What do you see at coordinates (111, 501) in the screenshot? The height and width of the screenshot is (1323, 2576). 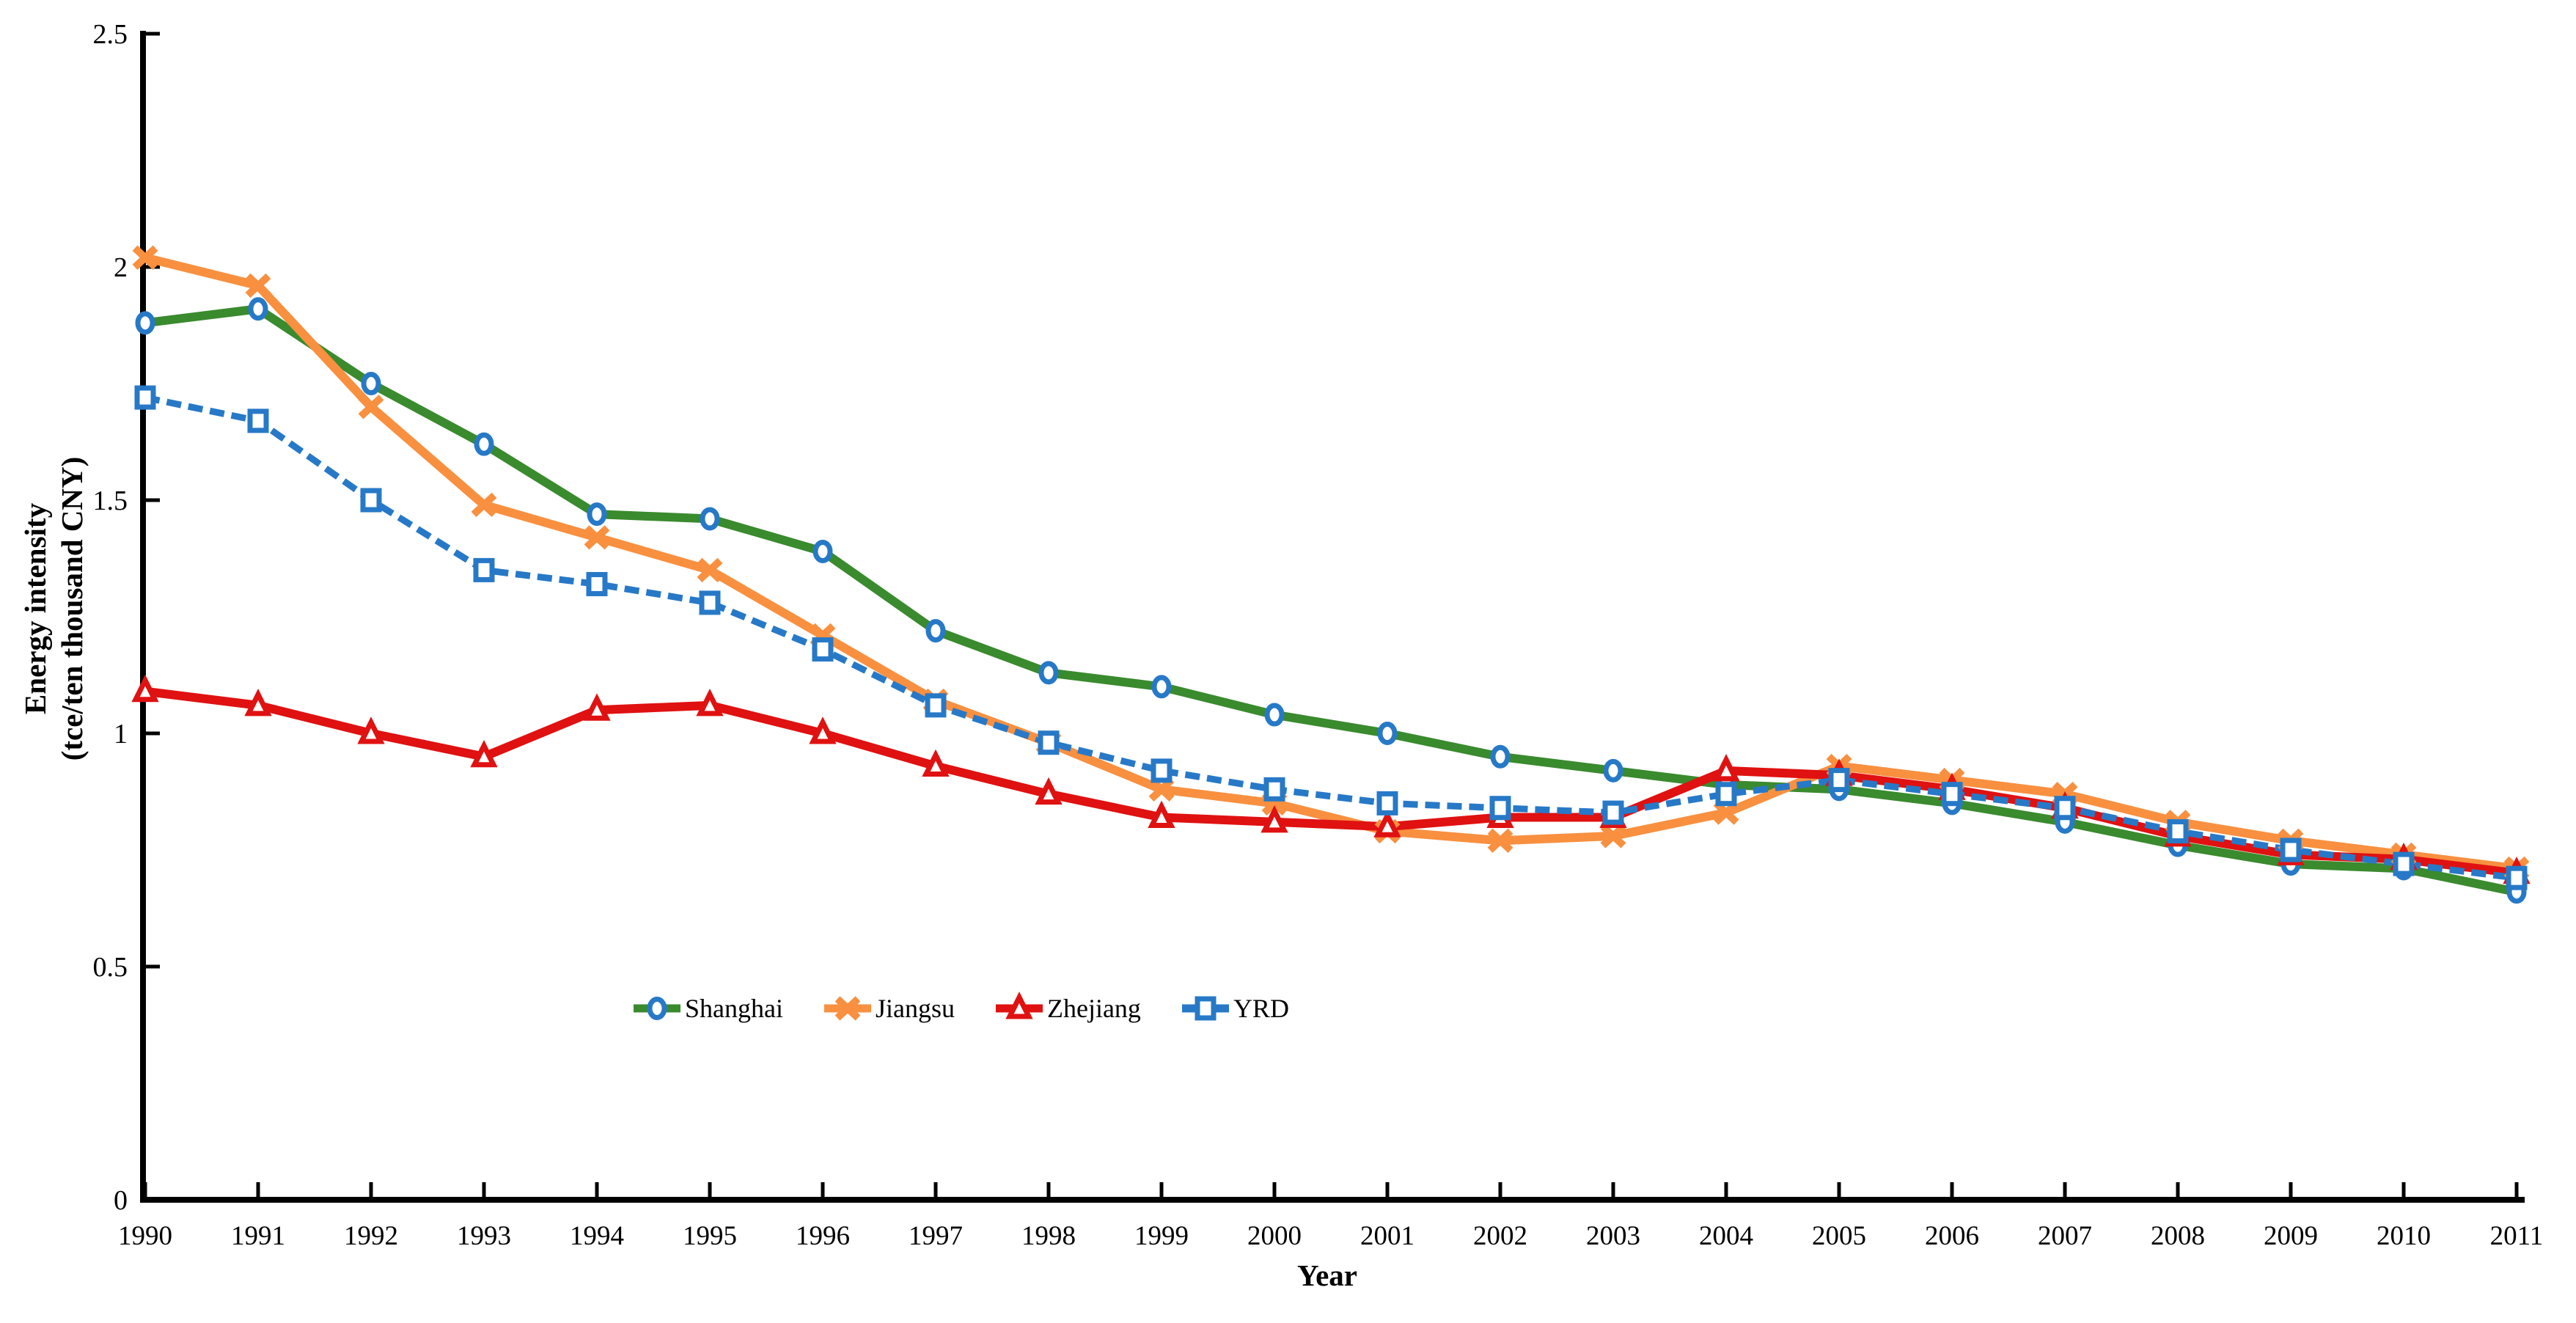 I see `y-tick-label: 1.5` at bounding box center [111, 501].